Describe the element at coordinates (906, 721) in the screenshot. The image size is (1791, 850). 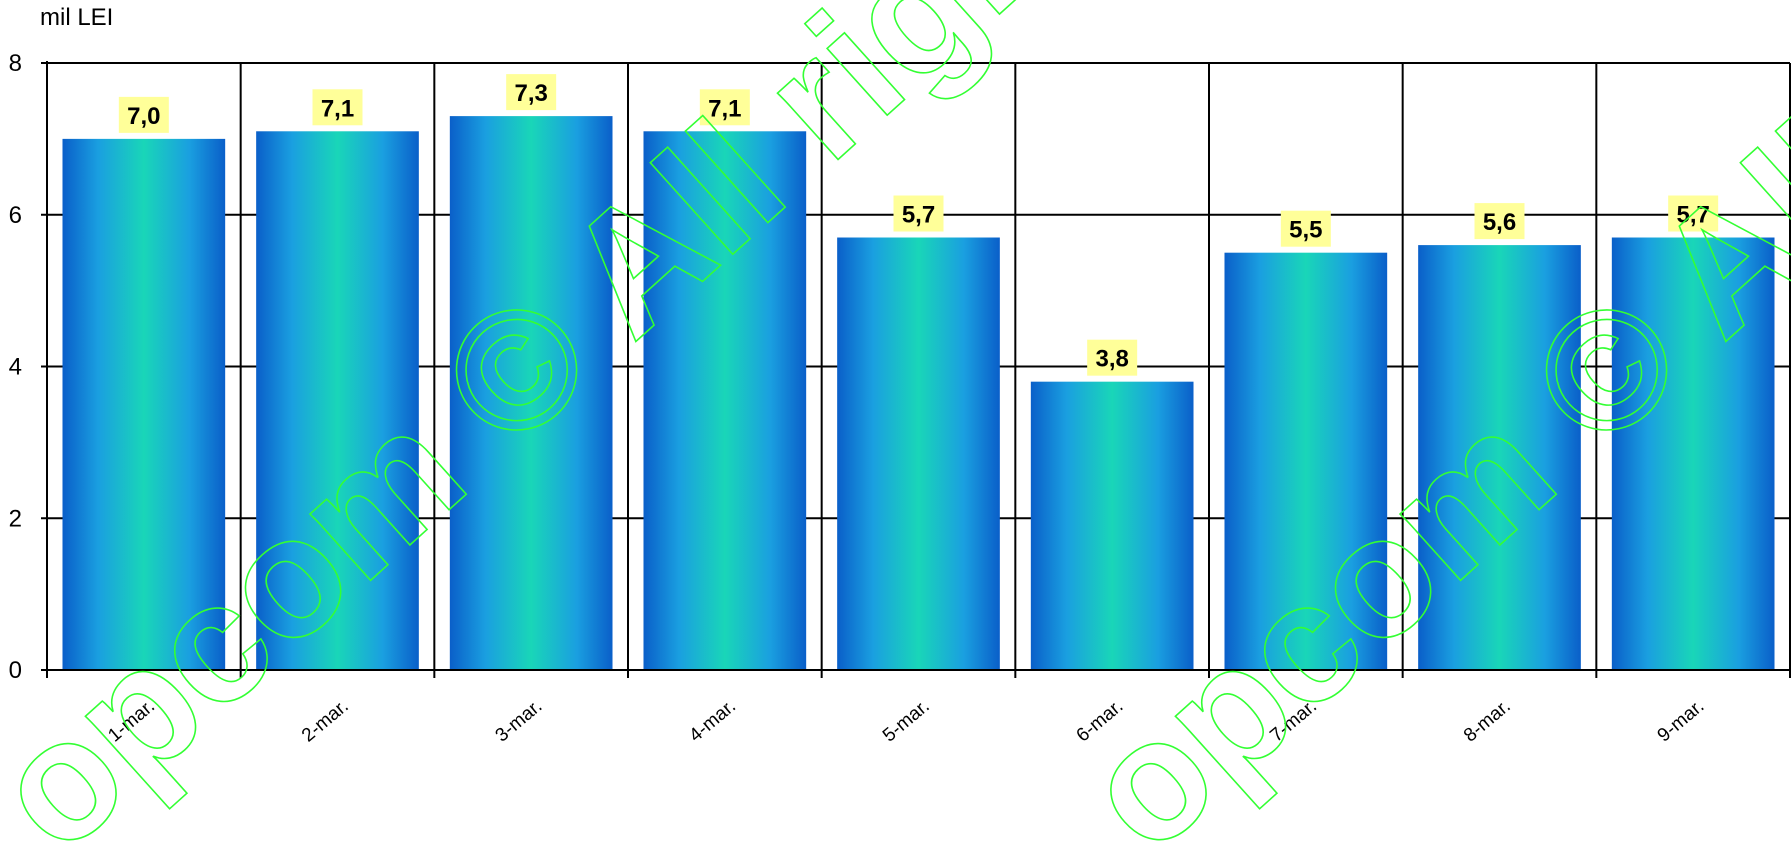
I see `x-tick-label: 5-mar.` at that location.